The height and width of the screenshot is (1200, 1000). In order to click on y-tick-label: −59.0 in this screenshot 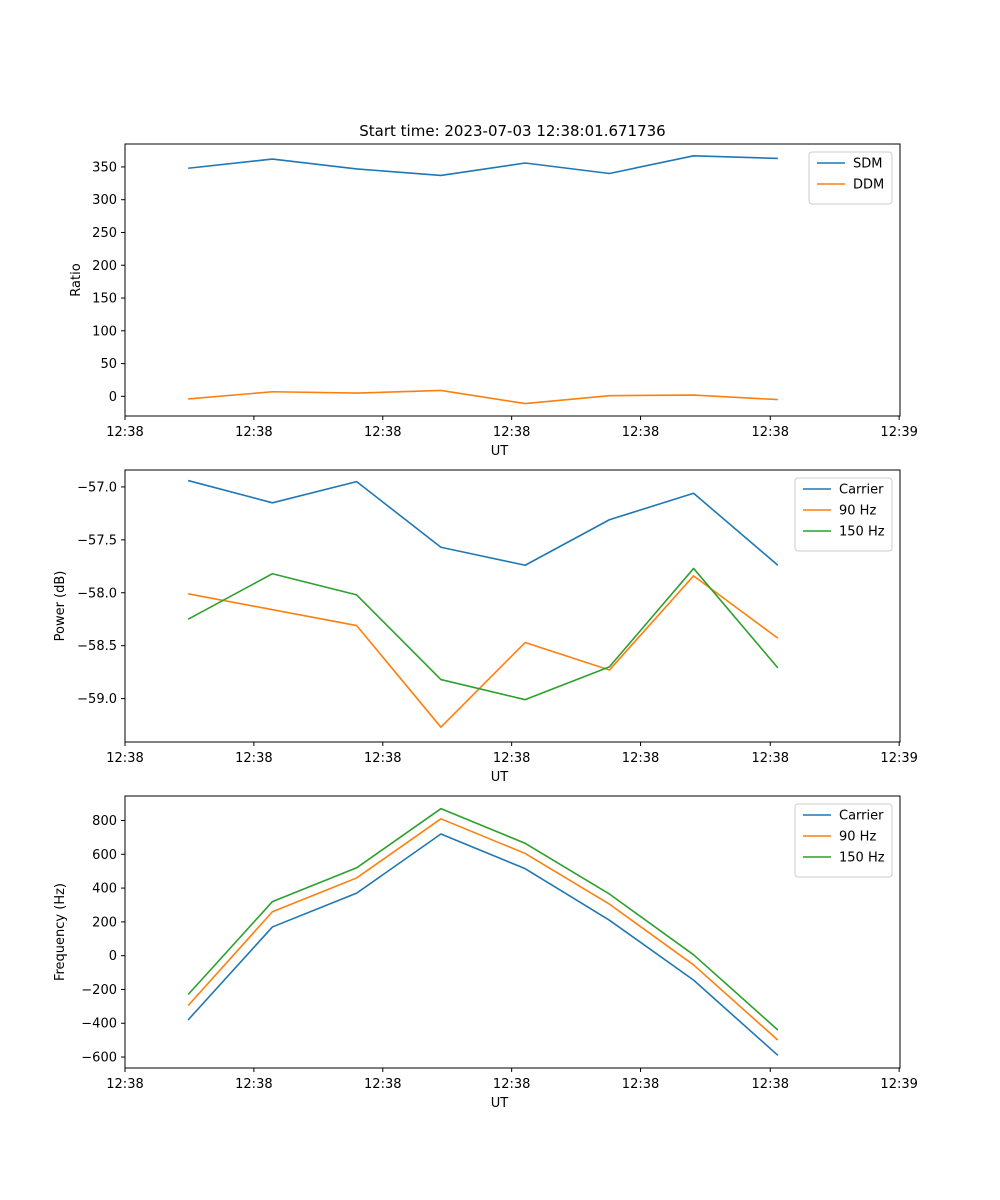, I will do `click(97, 699)`.